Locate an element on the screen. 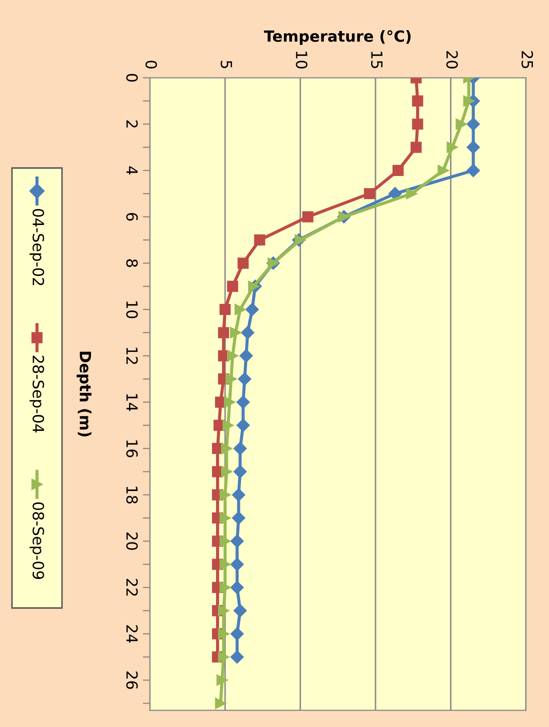 The width and height of the screenshot is (549, 727). y-tick-label: 24 is located at coordinates (132, 634).